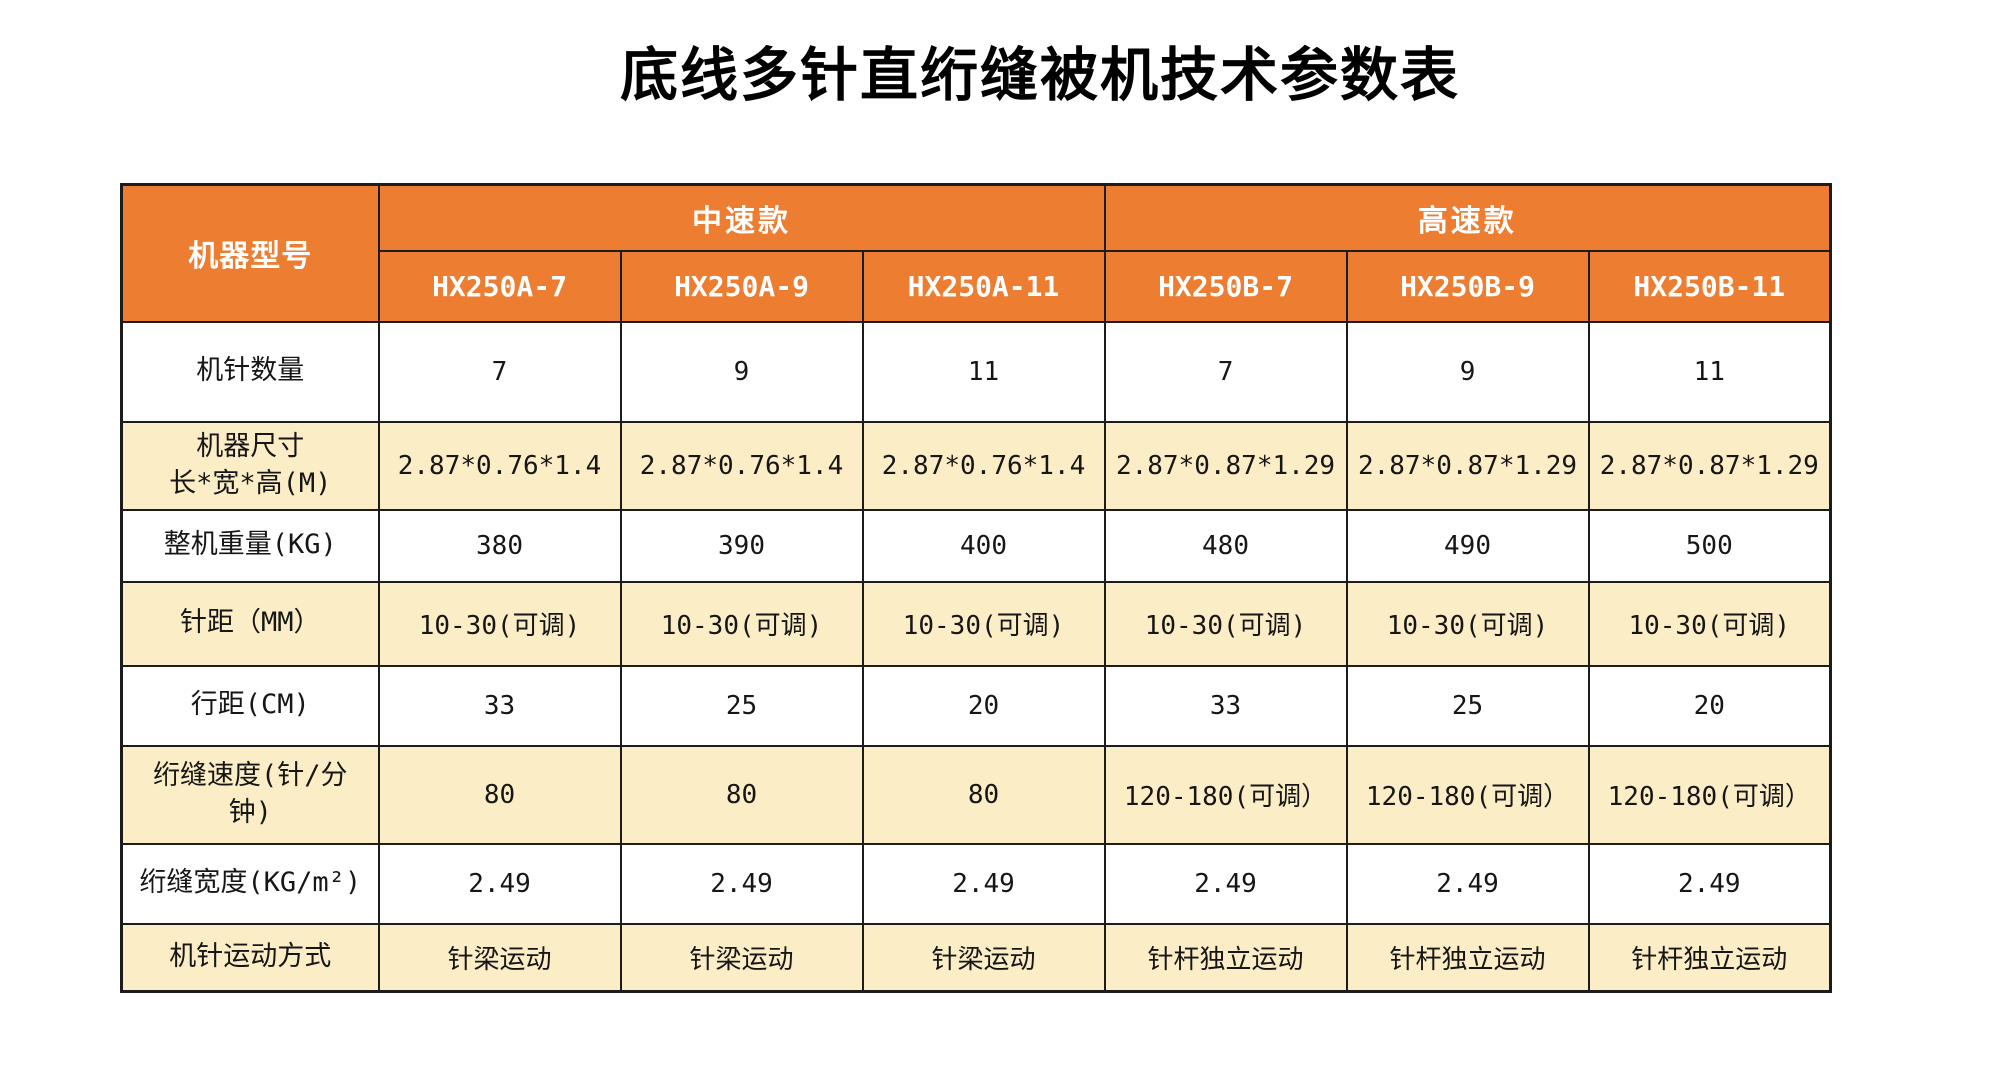  What do you see at coordinates (741, 286) in the screenshot?
I see `model-header-hx250a-9: HX250A-9` at bounding box center [741, 286].